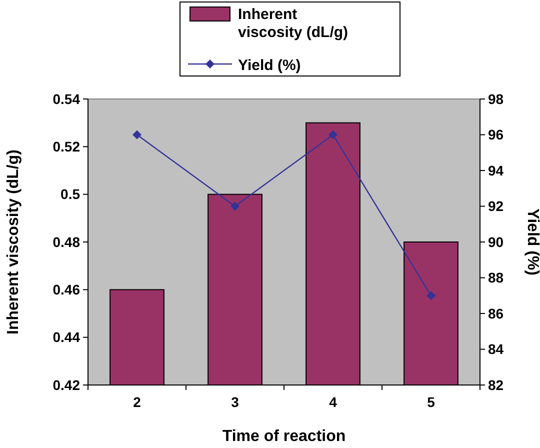  What do you see at coordinates (66, 242) in the screenshot?
I see `y-tick-label: 0.48` at bounding box center [66, 242].